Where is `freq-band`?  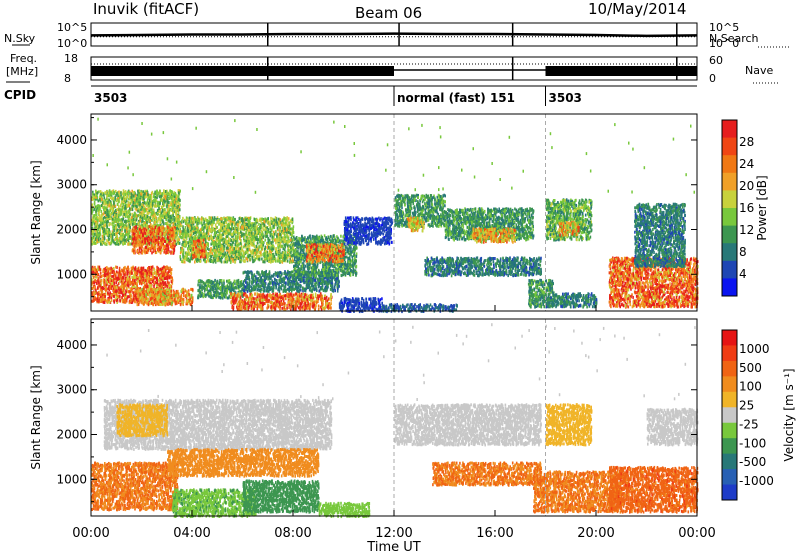 freq-band is located at coordinates (242, 71).